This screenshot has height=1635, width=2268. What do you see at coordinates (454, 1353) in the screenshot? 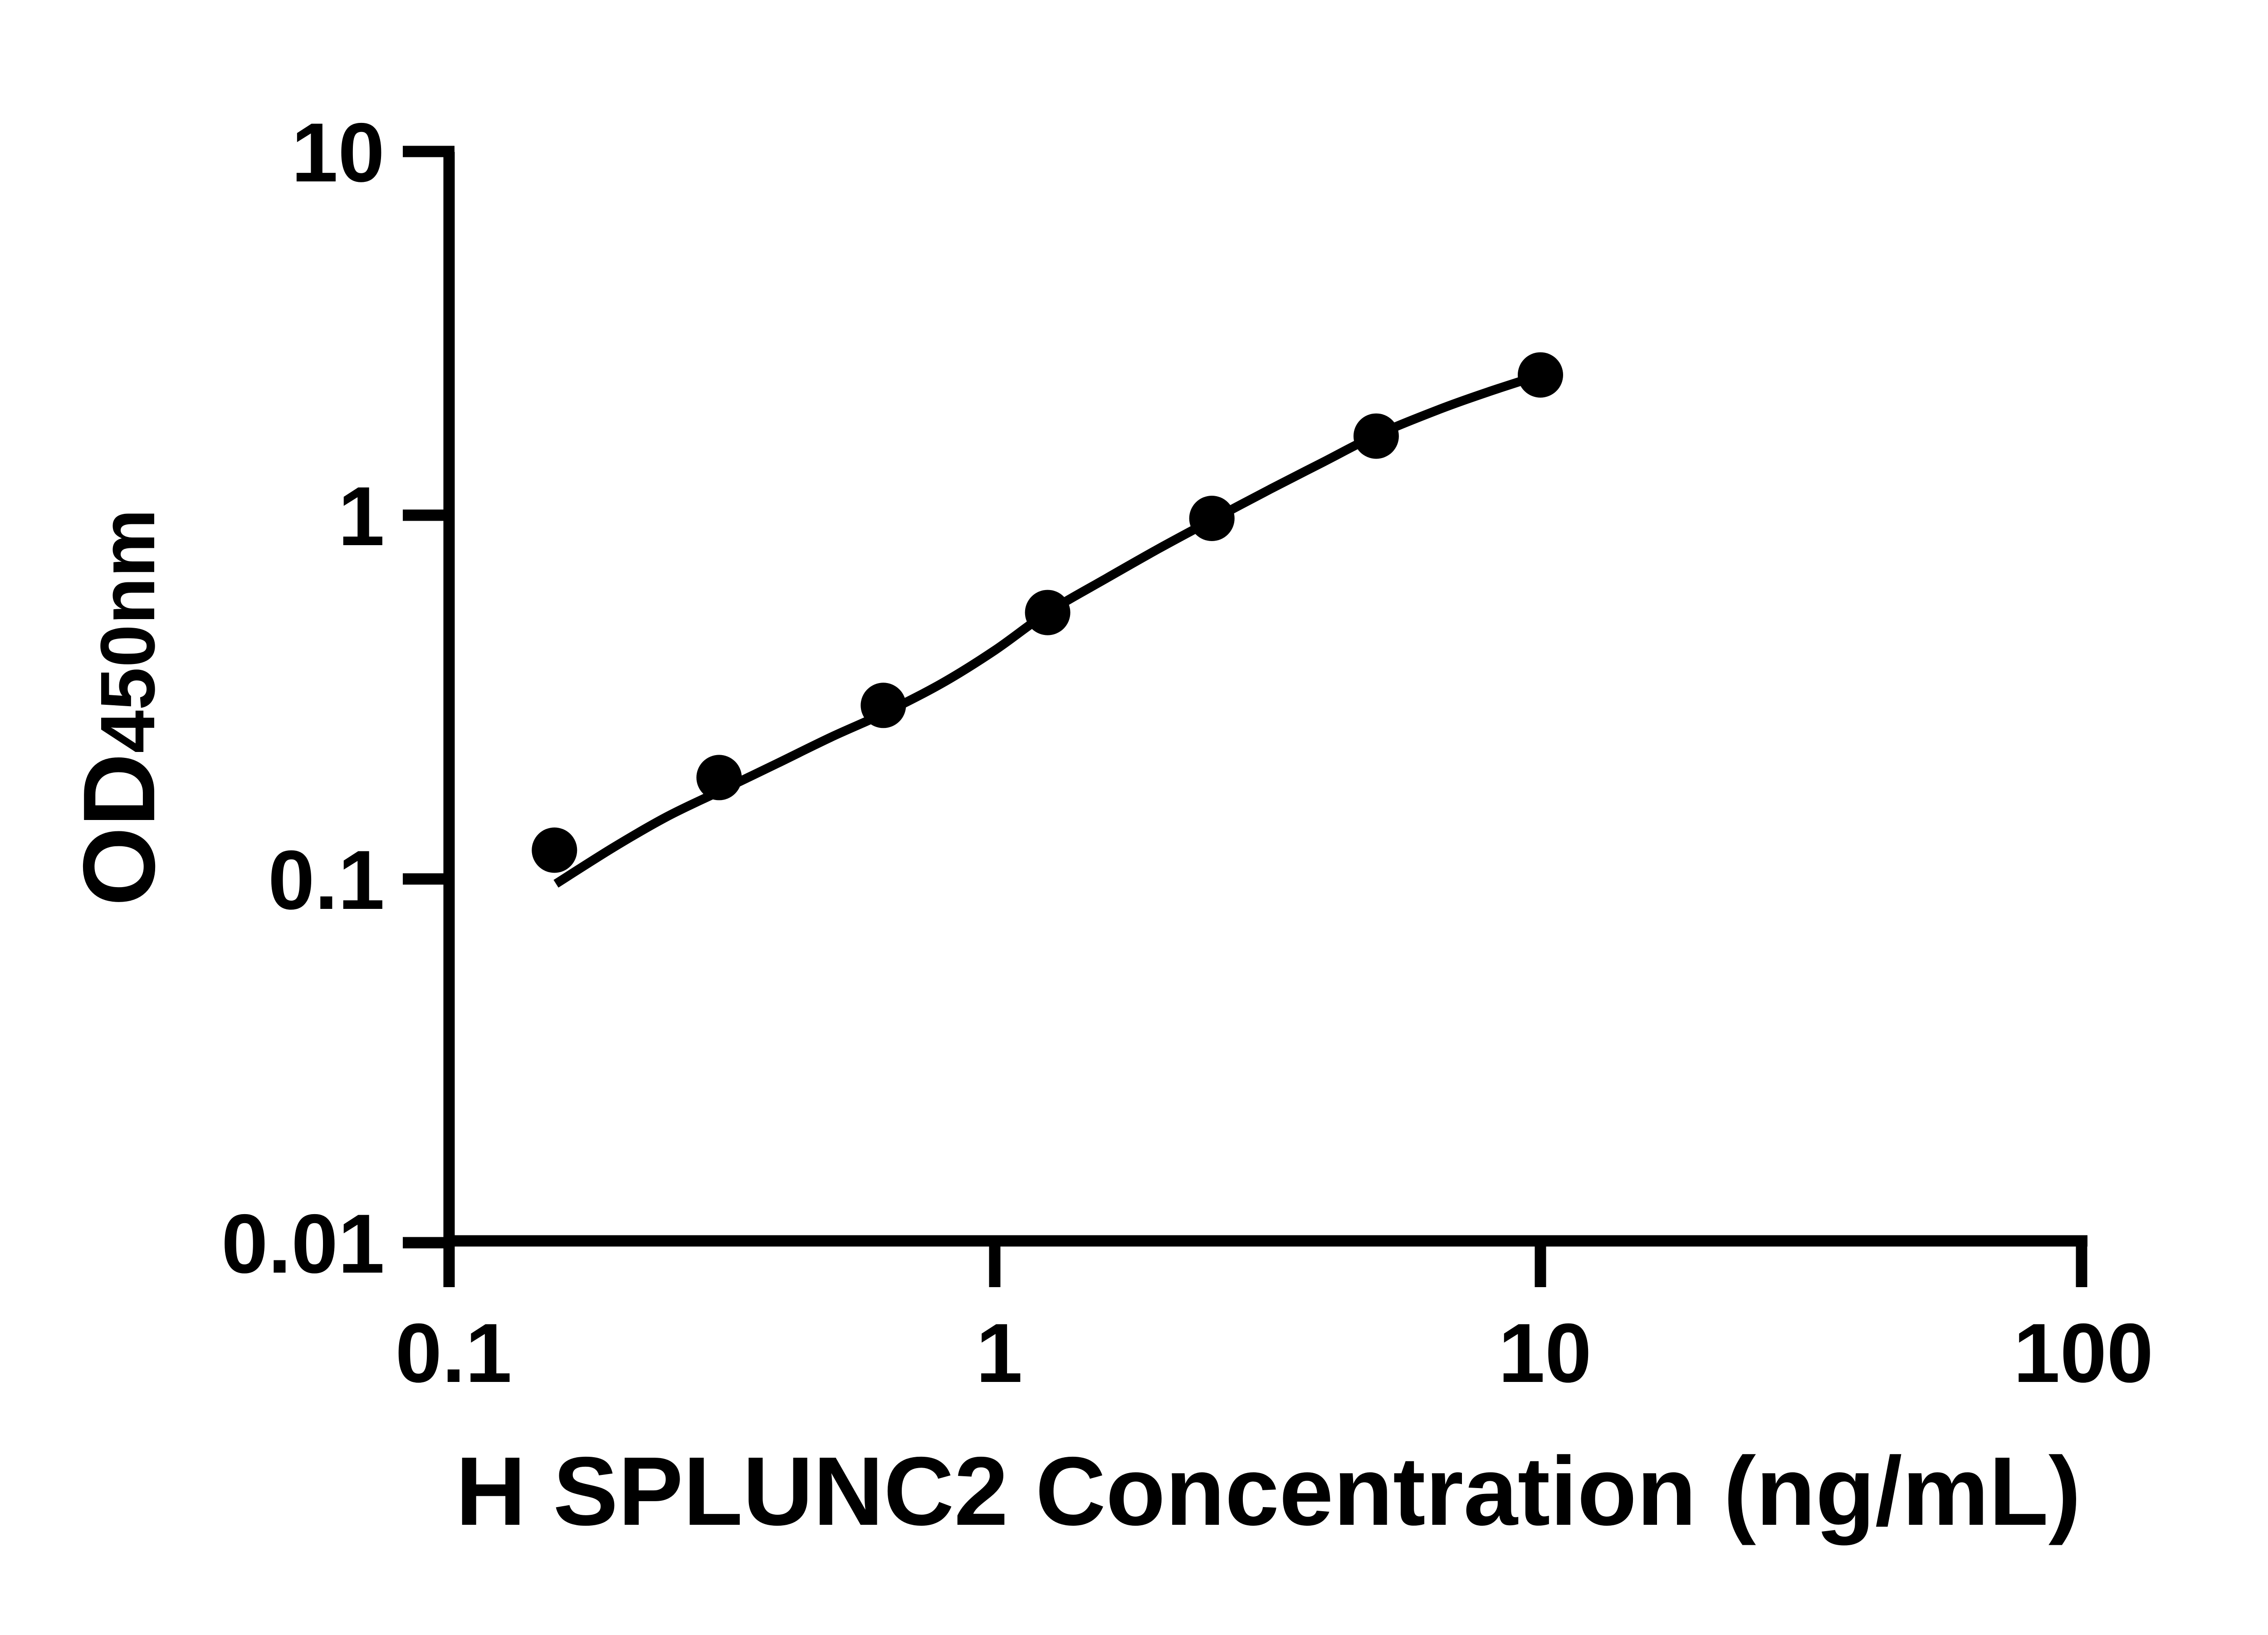
I see `x-tick-label: 0.1` at bounding box center [454, 1353].